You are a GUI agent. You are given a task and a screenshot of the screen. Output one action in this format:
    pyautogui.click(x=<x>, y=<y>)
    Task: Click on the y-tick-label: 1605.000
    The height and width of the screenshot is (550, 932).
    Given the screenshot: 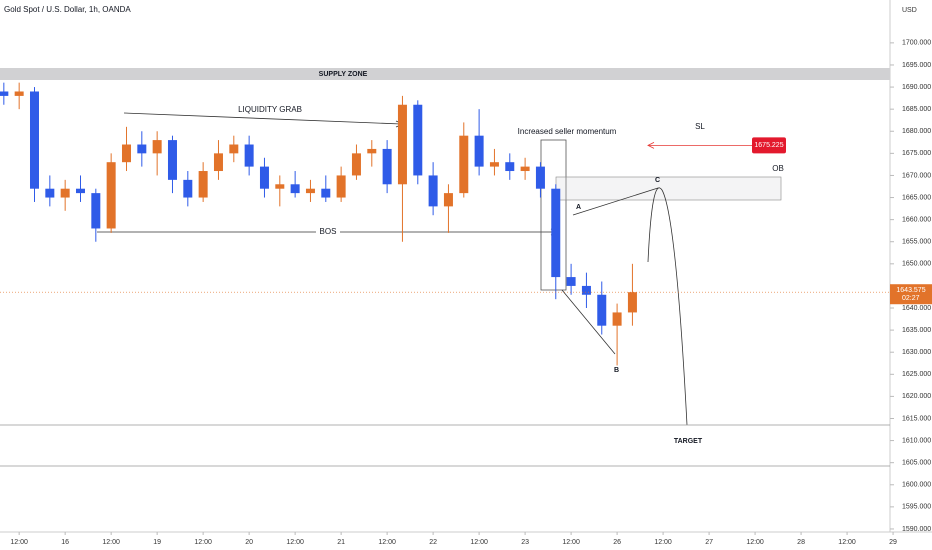 What is the action you would take?
    pyautogui.click(x=916, y=463)
    